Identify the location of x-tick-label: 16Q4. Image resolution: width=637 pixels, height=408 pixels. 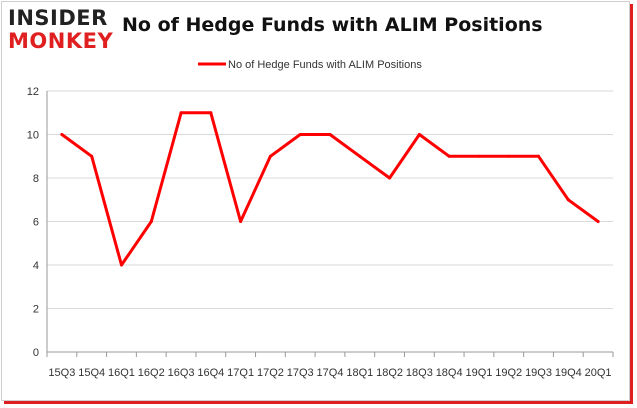
(210, 373).